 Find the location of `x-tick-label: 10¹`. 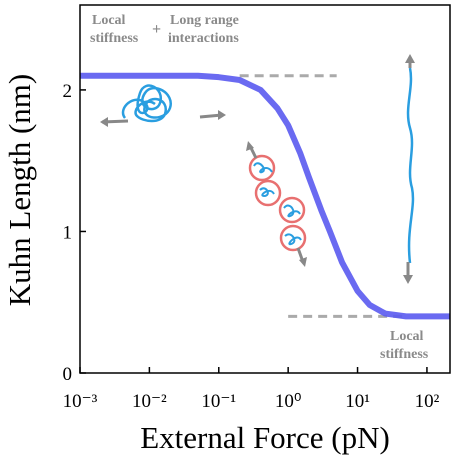

x-tick-label: 10¹ is located at coordinates (357, 401).